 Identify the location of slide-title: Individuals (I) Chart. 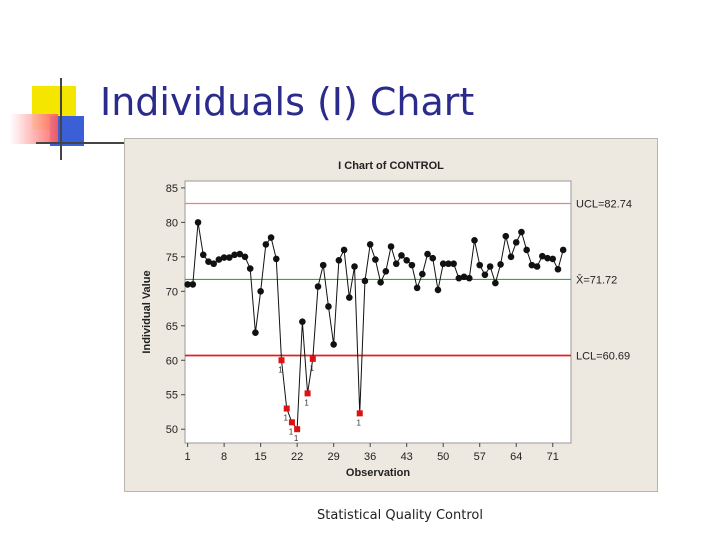
(287, 102).